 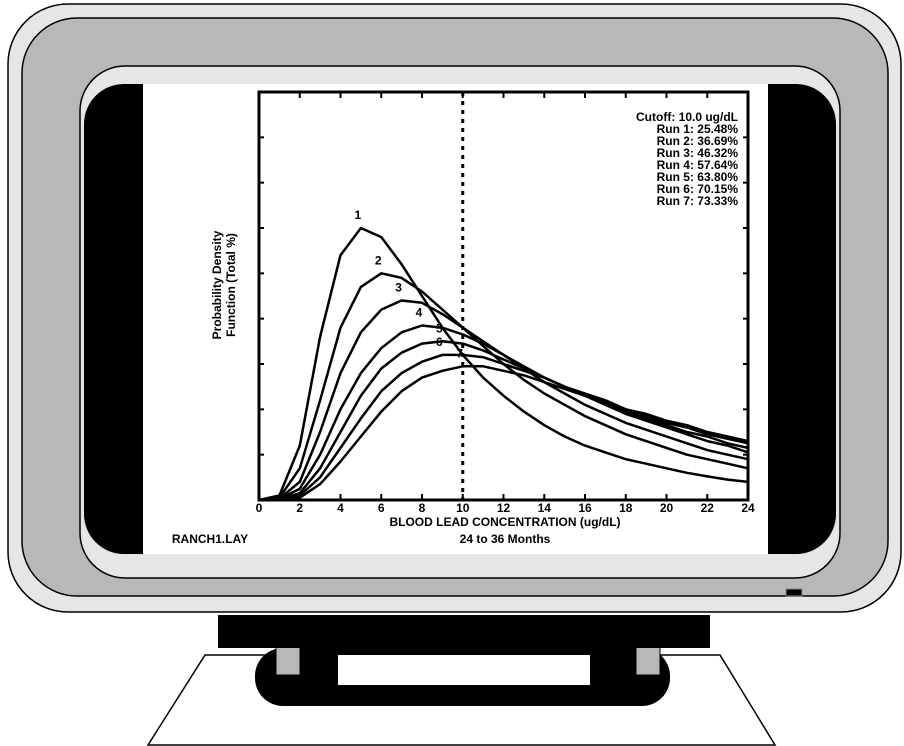 I want to click on x-tick-label: 12, so click(x=504, y=508).